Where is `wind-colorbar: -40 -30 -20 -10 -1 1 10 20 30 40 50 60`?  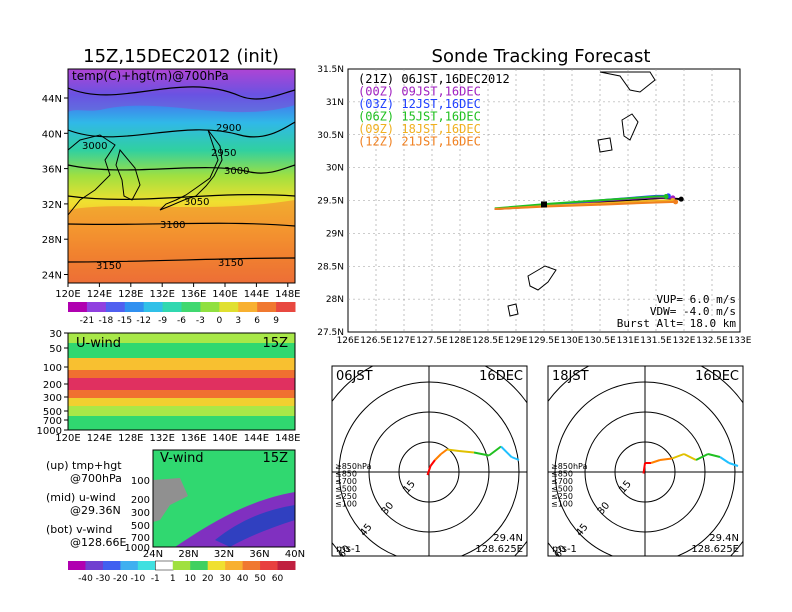
wind-colorbar: -40 -30 -20 -10 -1 1 10 20 30 40 50 60 is located at coordinates (182, 572).